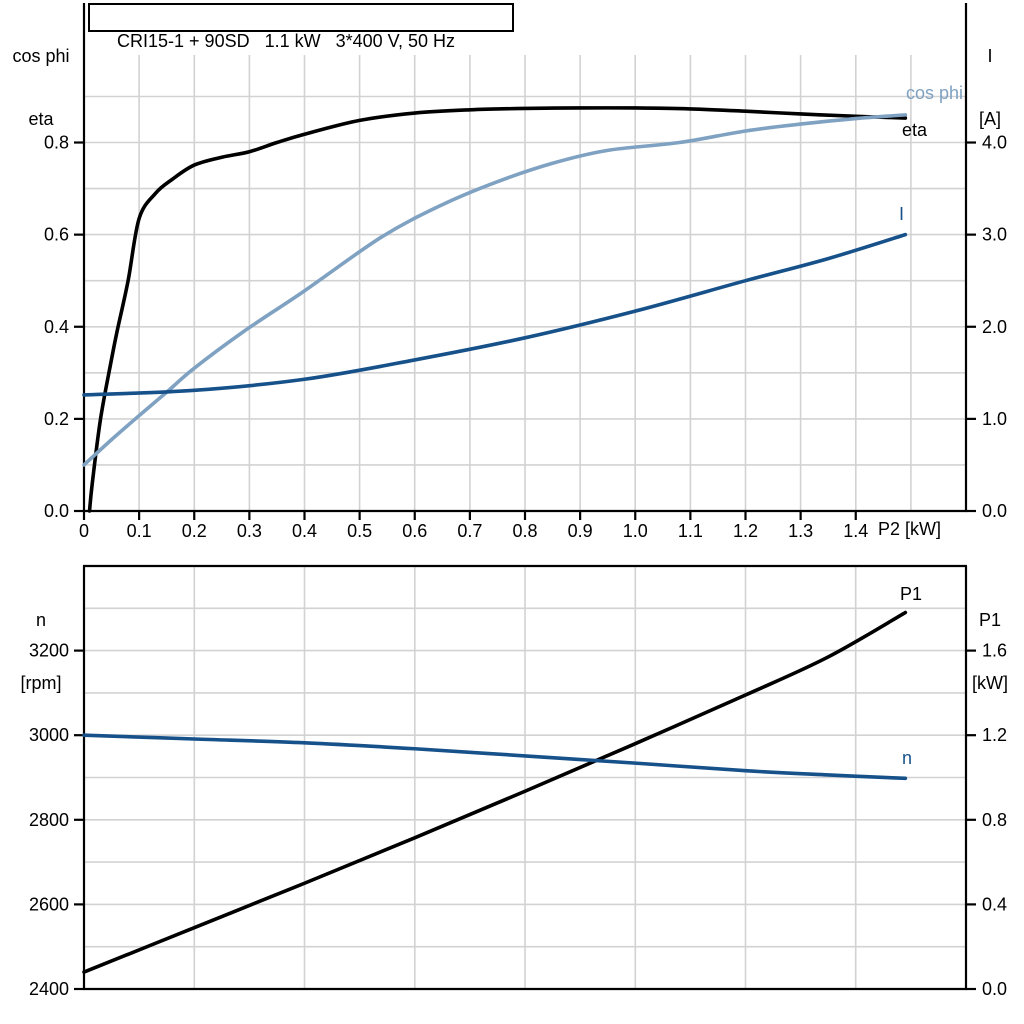  I want to click on axis-title-line: eta, so click(41, 119).